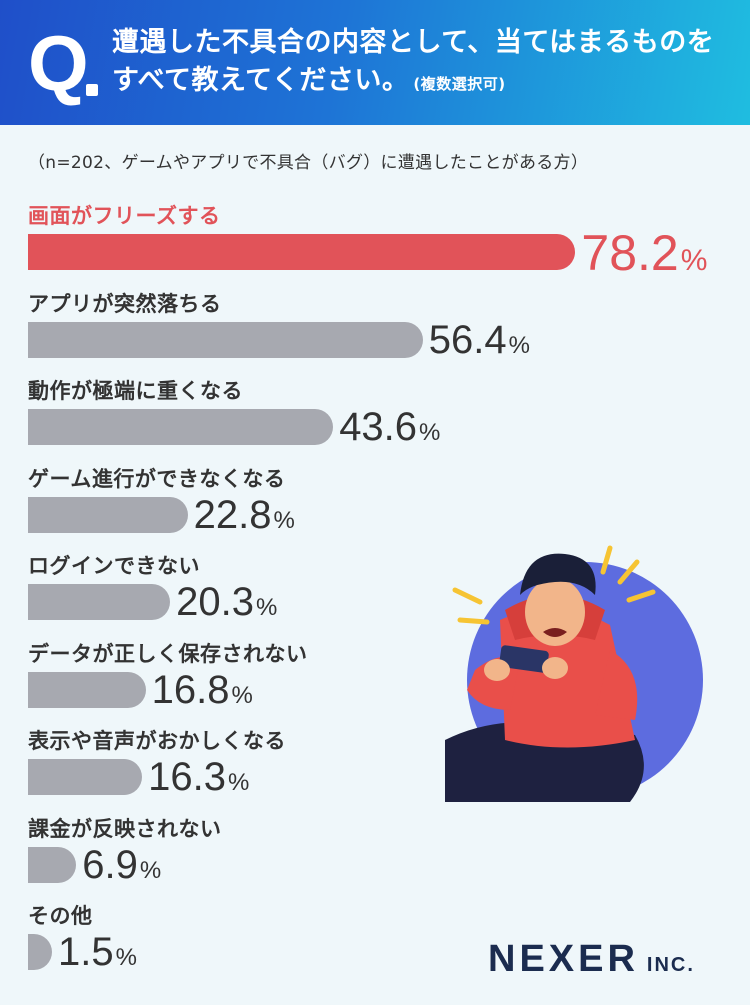 The height and width of the screenshot is (1005, 750). I want to click on bar-value-label: 16.8%, so click(202, 690).